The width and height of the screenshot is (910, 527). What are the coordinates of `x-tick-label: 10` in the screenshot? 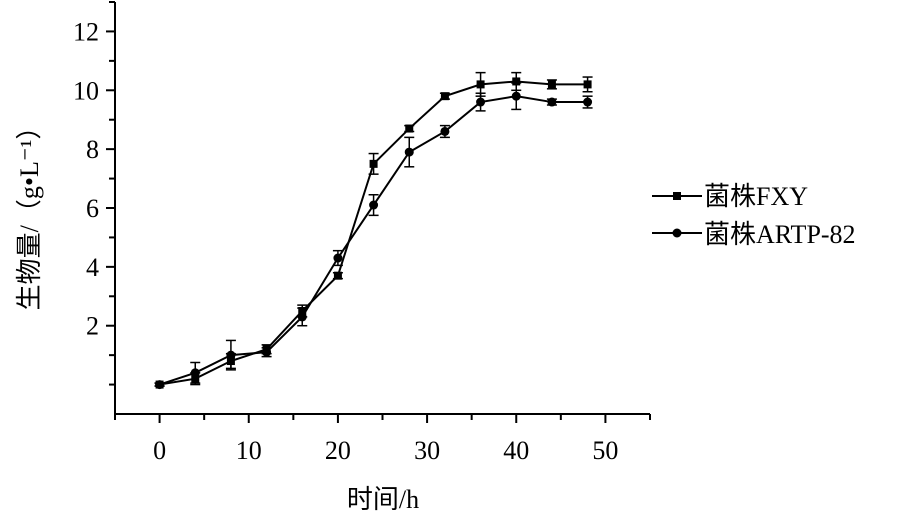 It's located at (249, 450).